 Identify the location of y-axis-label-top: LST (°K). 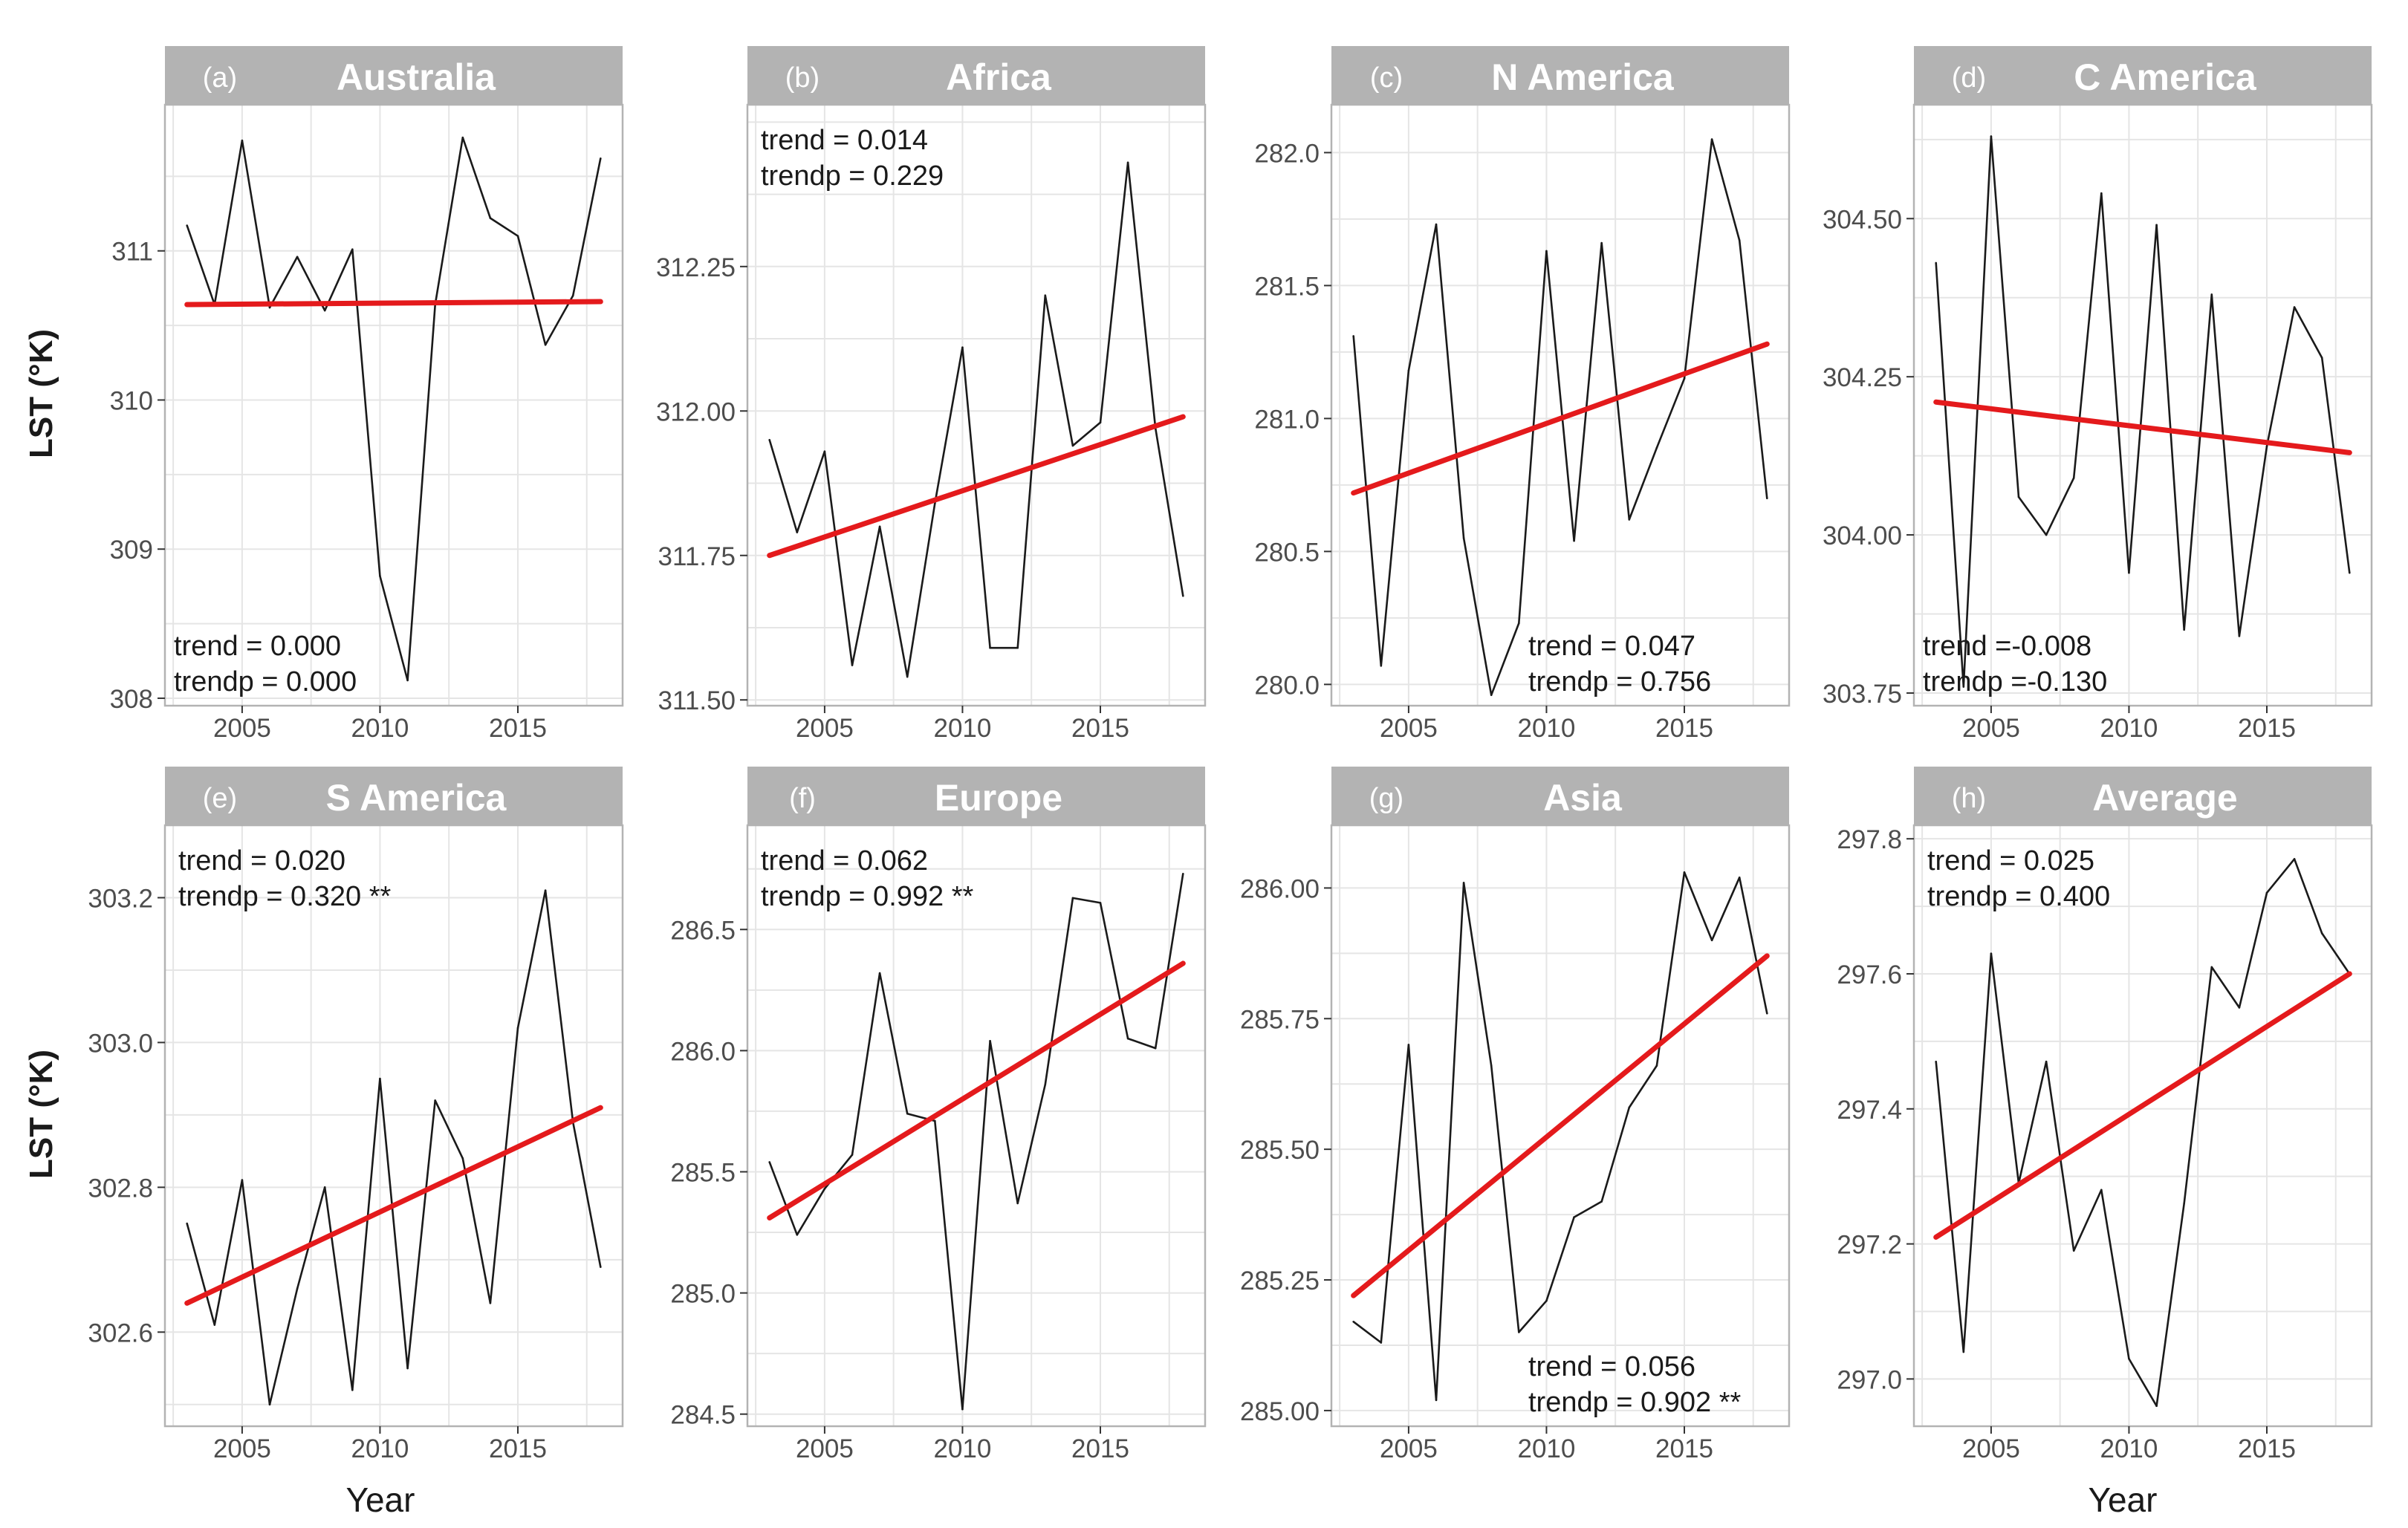
(41, 393).